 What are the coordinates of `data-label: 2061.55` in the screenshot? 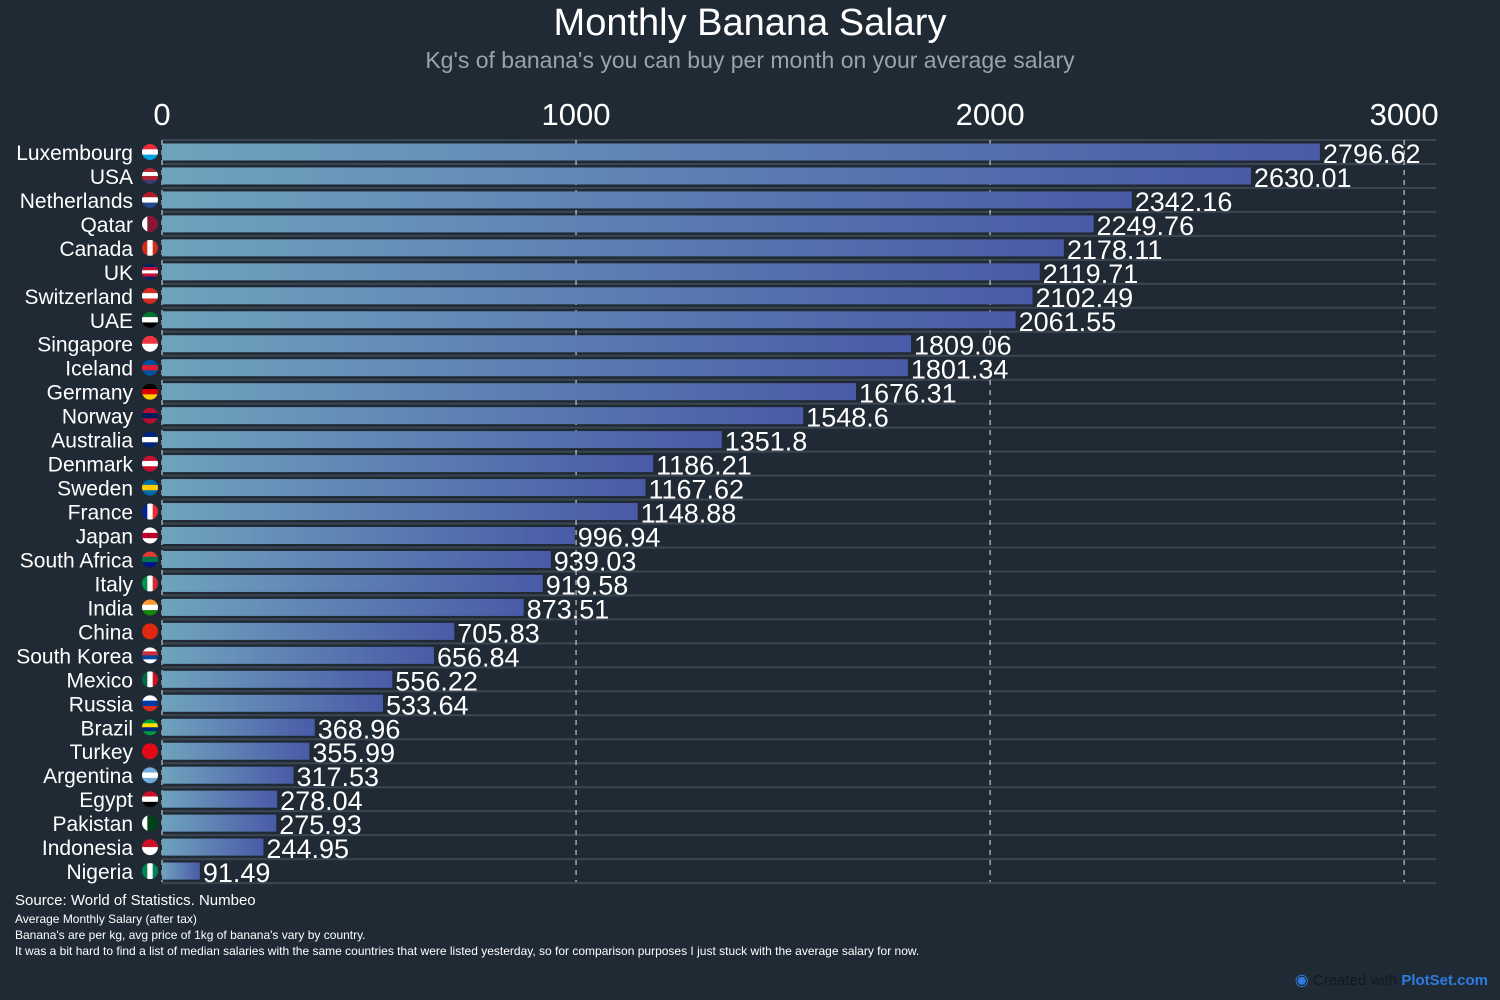 It's located at (1068, 322).